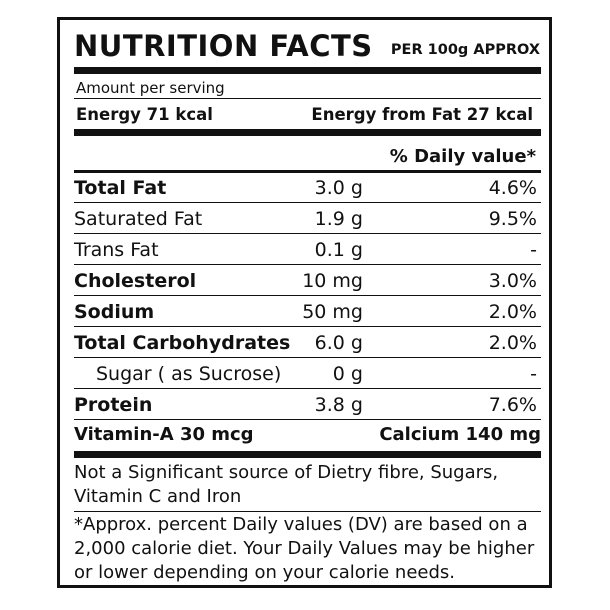  What do you see at coordinates (120, 188) in the screenshot?
I see `nutrient-label: Total Fat` at bounding box center [120, 188].